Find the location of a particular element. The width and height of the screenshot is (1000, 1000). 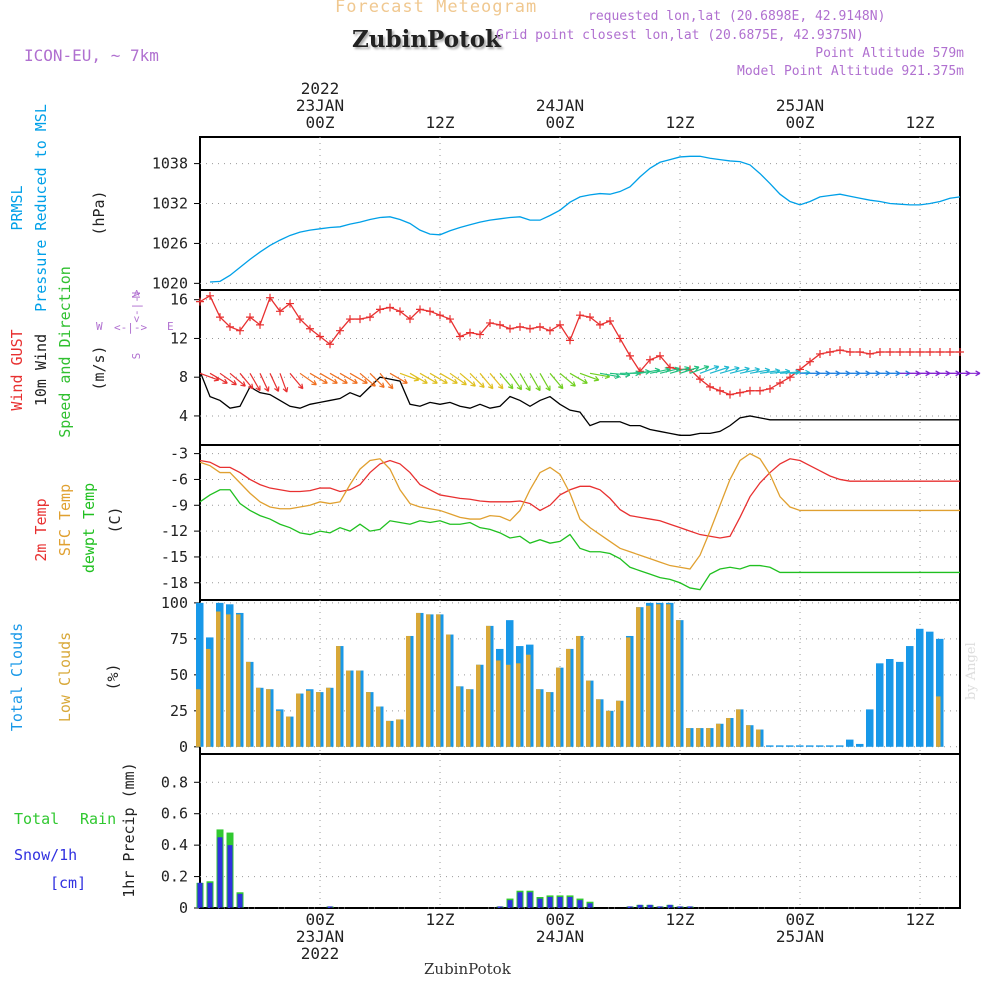

label-sfc-temp: SFC Temp is located at coordinates (65, 520).